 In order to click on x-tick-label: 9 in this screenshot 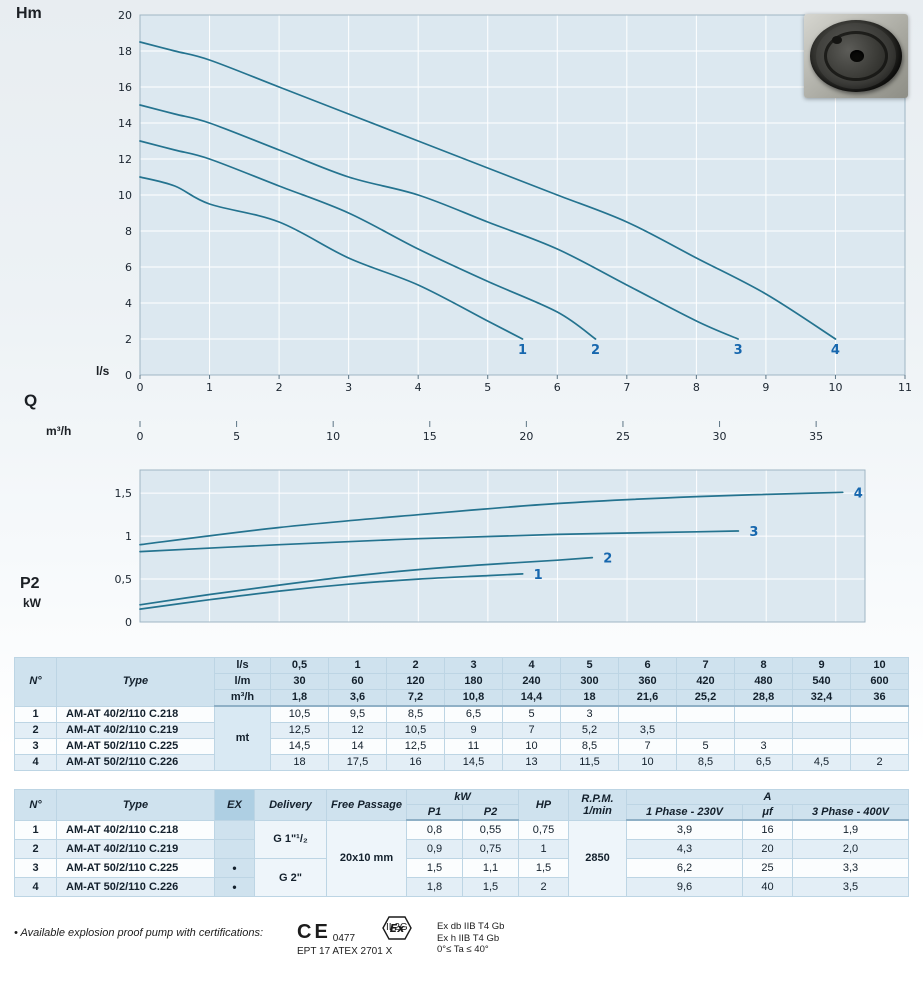, I will do `click(765, 387)`.